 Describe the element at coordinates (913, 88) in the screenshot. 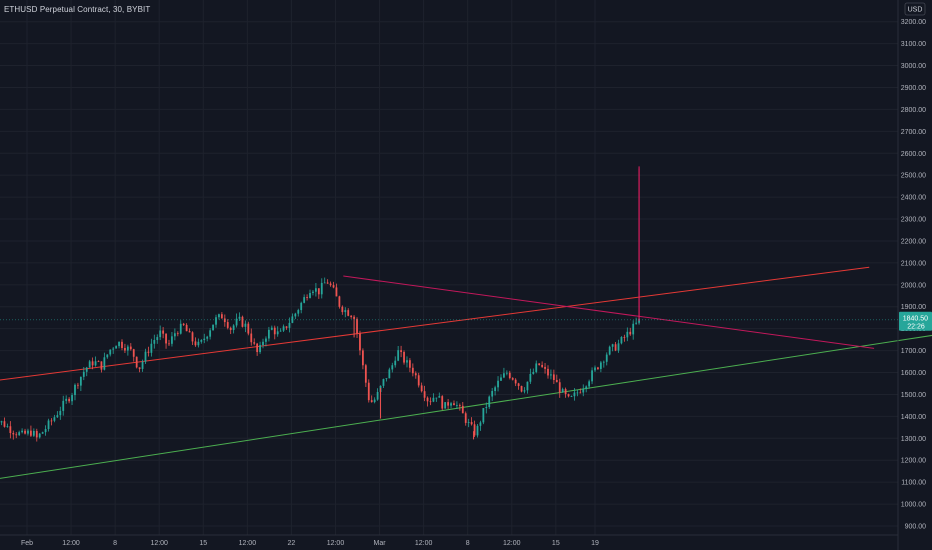

I see `y-tick-label: 2900.00` at that location.